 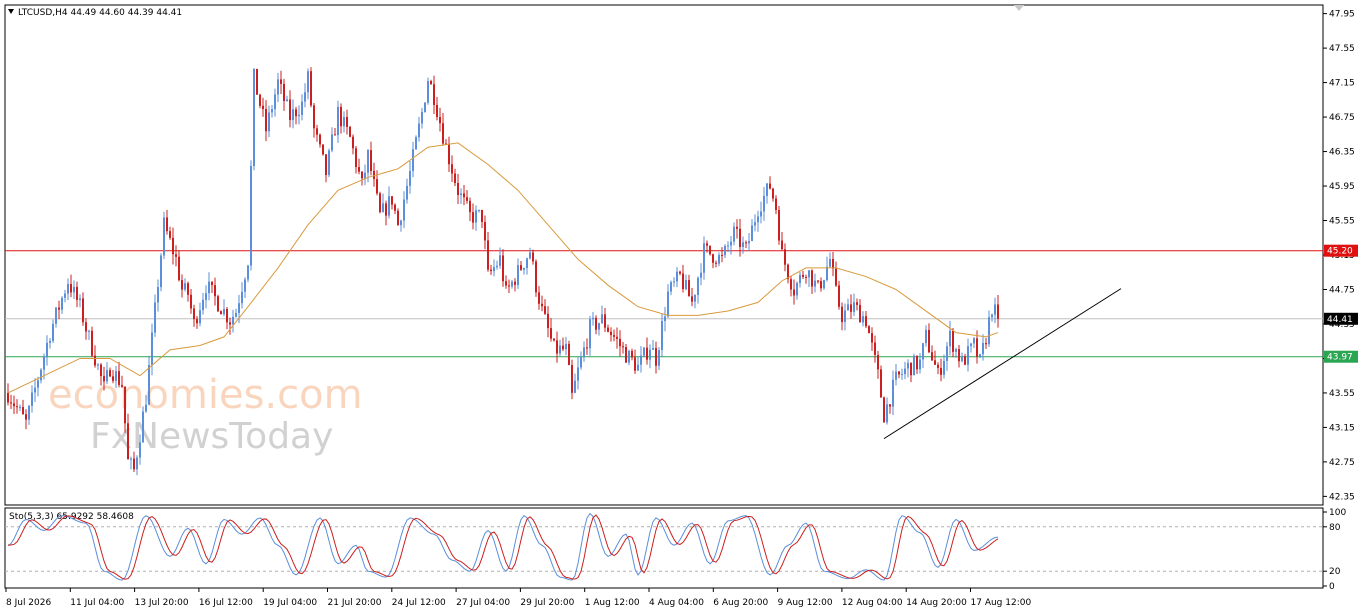 What do you see at coordinates (547, 603) in the screenshot?
I see `time-tick-label: 29 Jul 20:00` at bounding box center [547, 603].